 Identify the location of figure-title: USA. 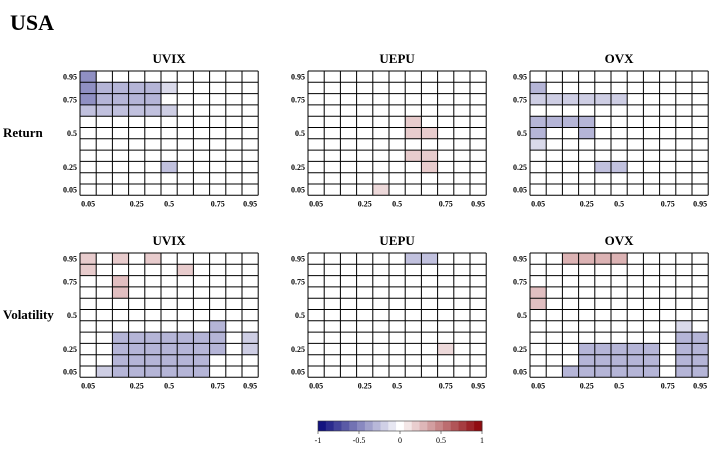
(32, 22).